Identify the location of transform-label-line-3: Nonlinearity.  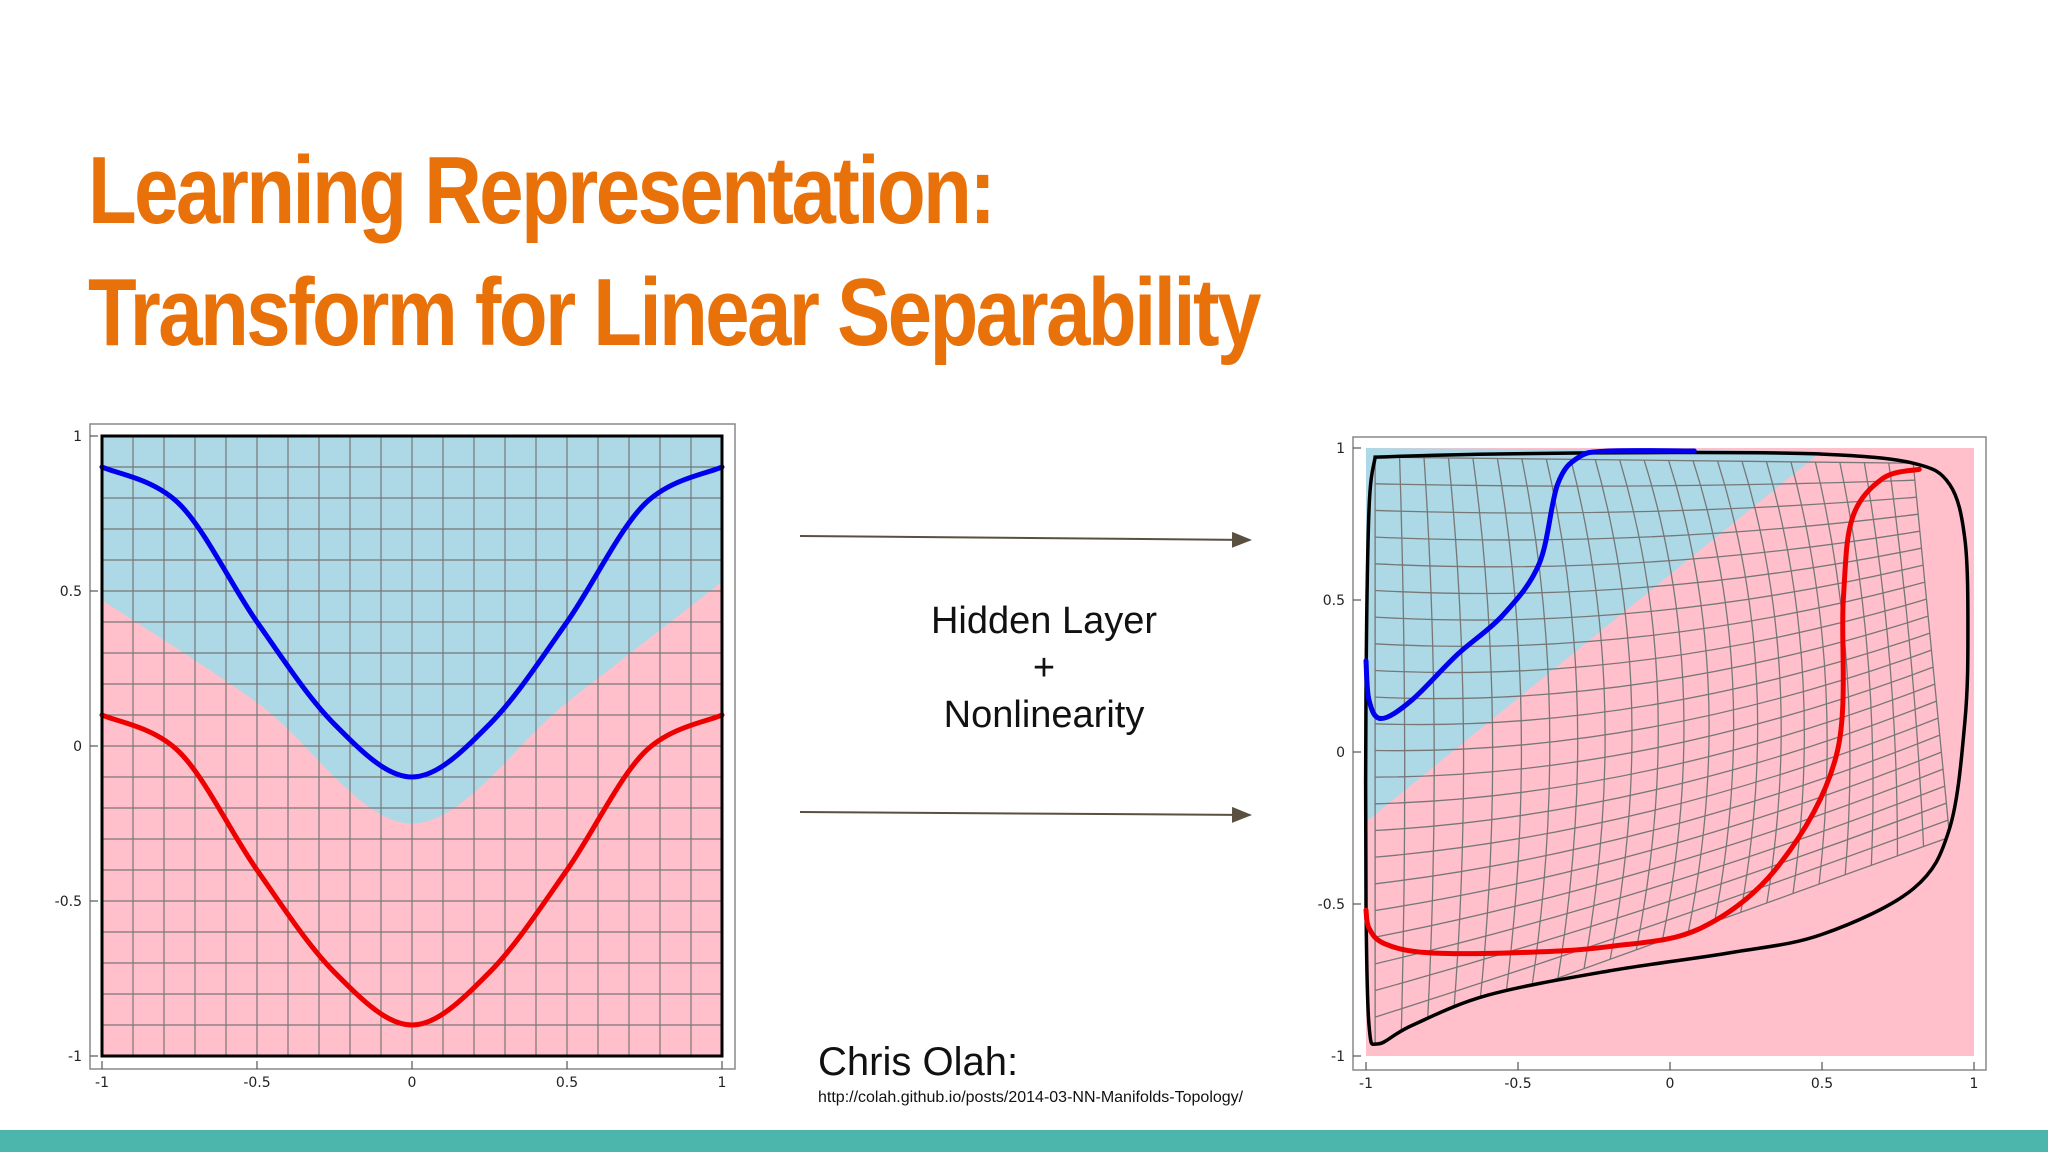
(1044, 715).